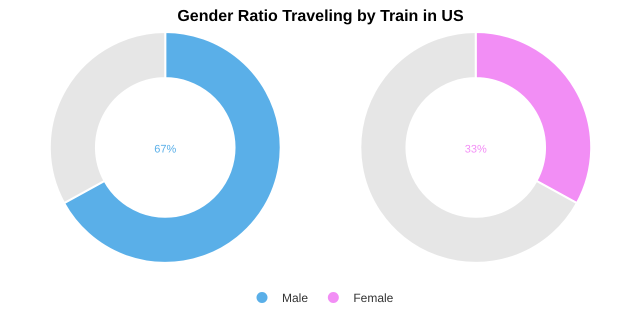  Describe the element at coordinates (373, 298) in the screenshot. I see `legend-label: Female` at that location.